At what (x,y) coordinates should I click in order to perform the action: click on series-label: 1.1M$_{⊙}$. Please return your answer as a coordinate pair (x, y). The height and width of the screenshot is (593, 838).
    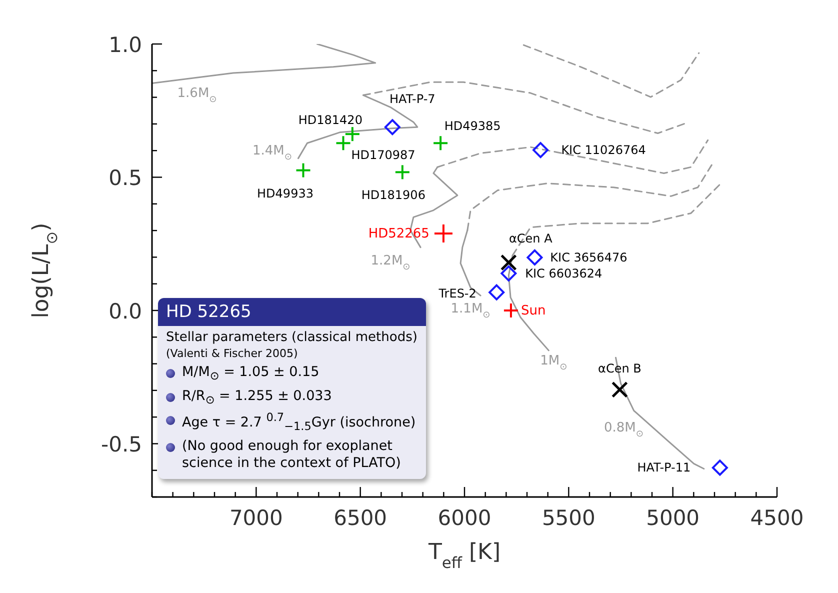
    Looking at the image, I should click on (470, 311).